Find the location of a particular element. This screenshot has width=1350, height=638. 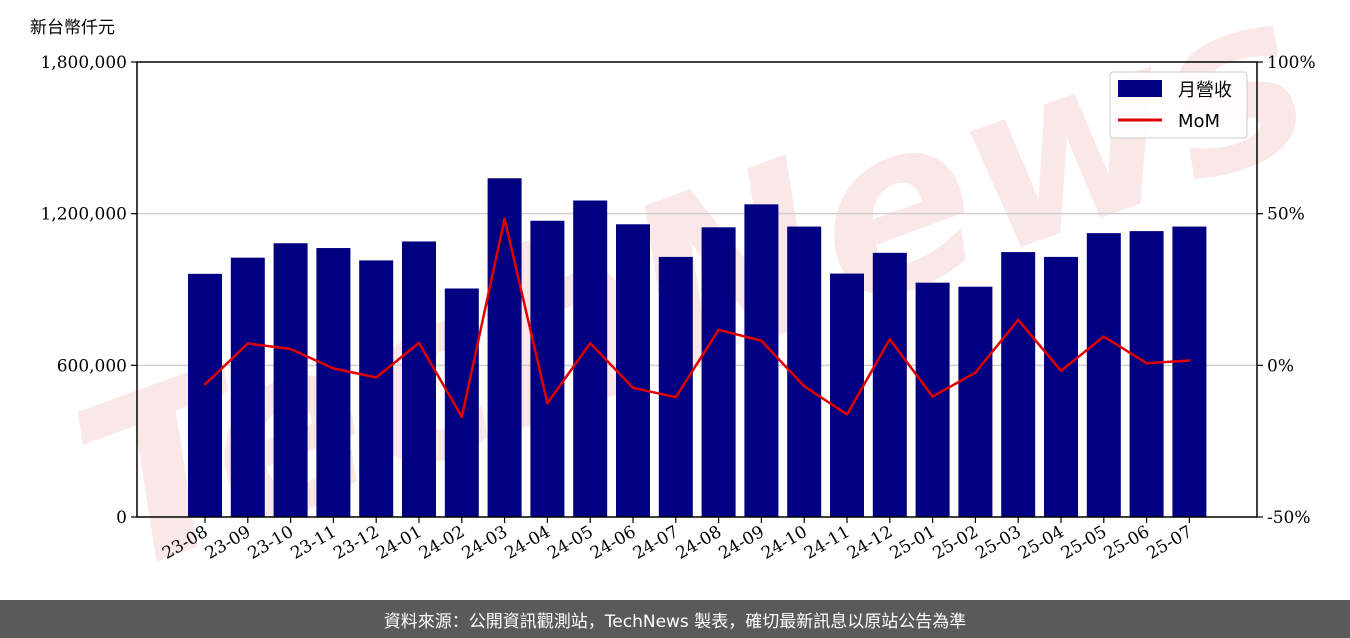

x-tick-label: 24-12 is located at coordinates (870, 543).